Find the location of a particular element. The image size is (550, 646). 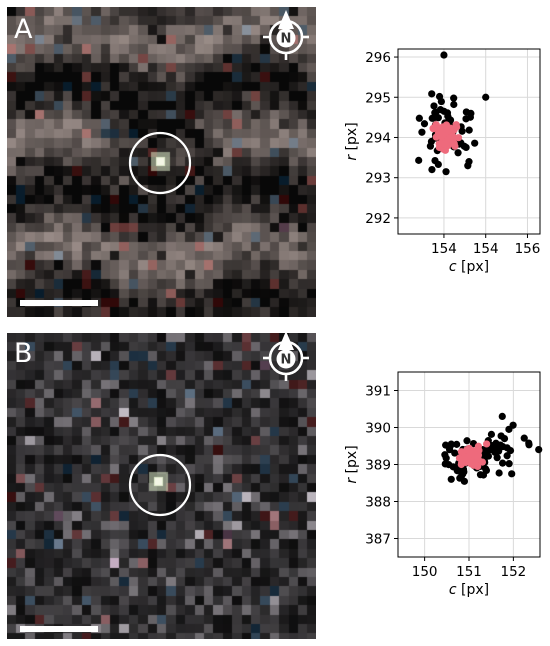

y-tick-label: 388 is located at coordinates (378, 503).